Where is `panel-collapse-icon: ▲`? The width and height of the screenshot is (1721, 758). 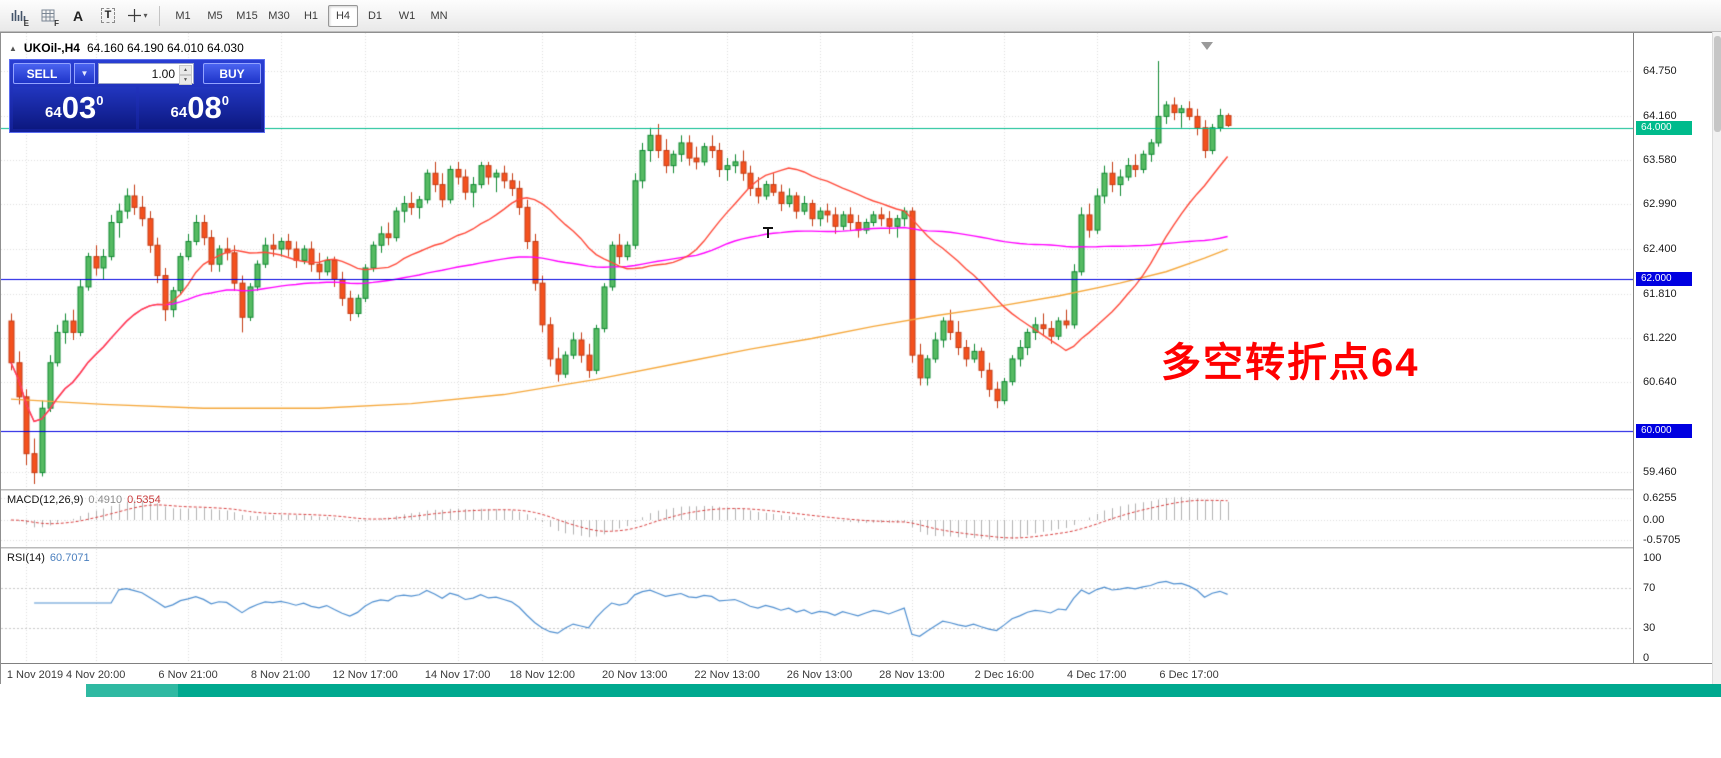
panel-collapse-icon: ▲ is located at coordinates (13, 48).